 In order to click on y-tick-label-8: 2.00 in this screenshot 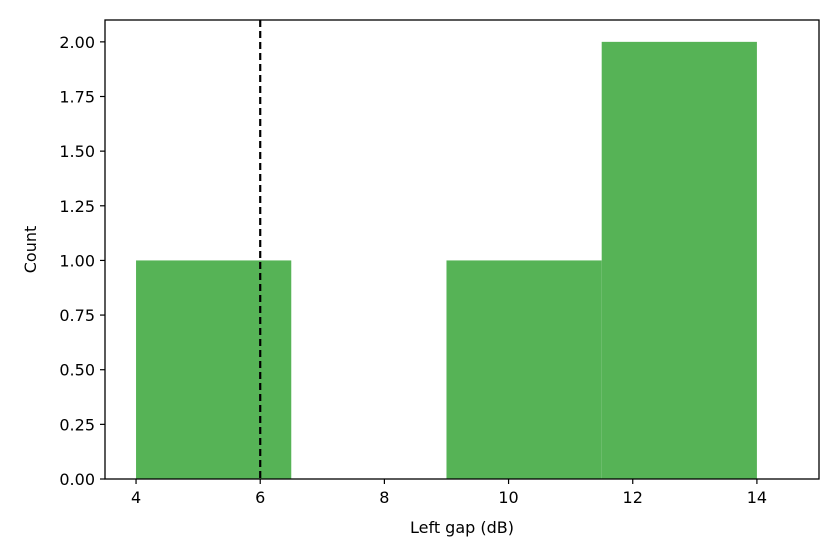, I will do `click(77, 42)`.